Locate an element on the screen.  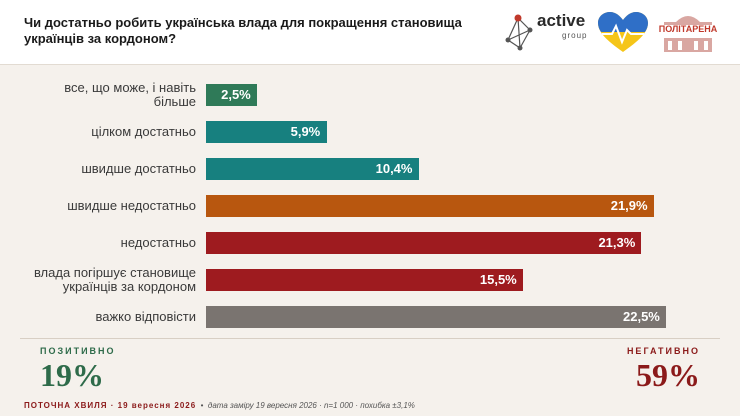
category-label: швидше достатньо is located at coordinates (138, 168).